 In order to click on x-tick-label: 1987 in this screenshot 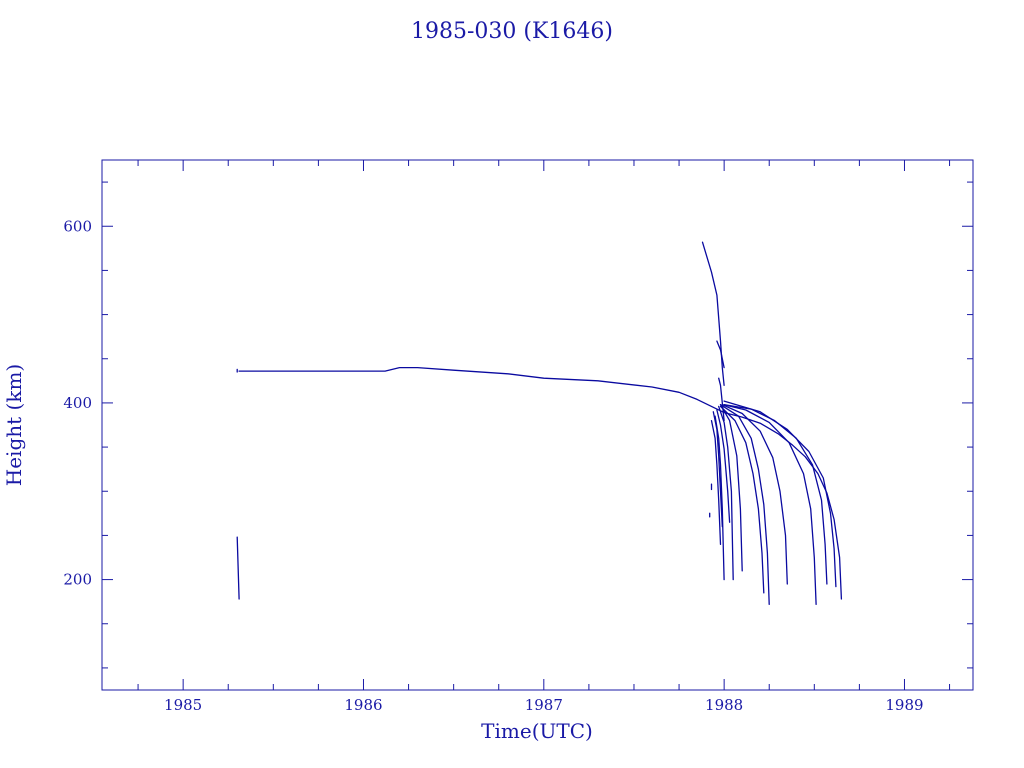, I will do `click(544, 705)`.